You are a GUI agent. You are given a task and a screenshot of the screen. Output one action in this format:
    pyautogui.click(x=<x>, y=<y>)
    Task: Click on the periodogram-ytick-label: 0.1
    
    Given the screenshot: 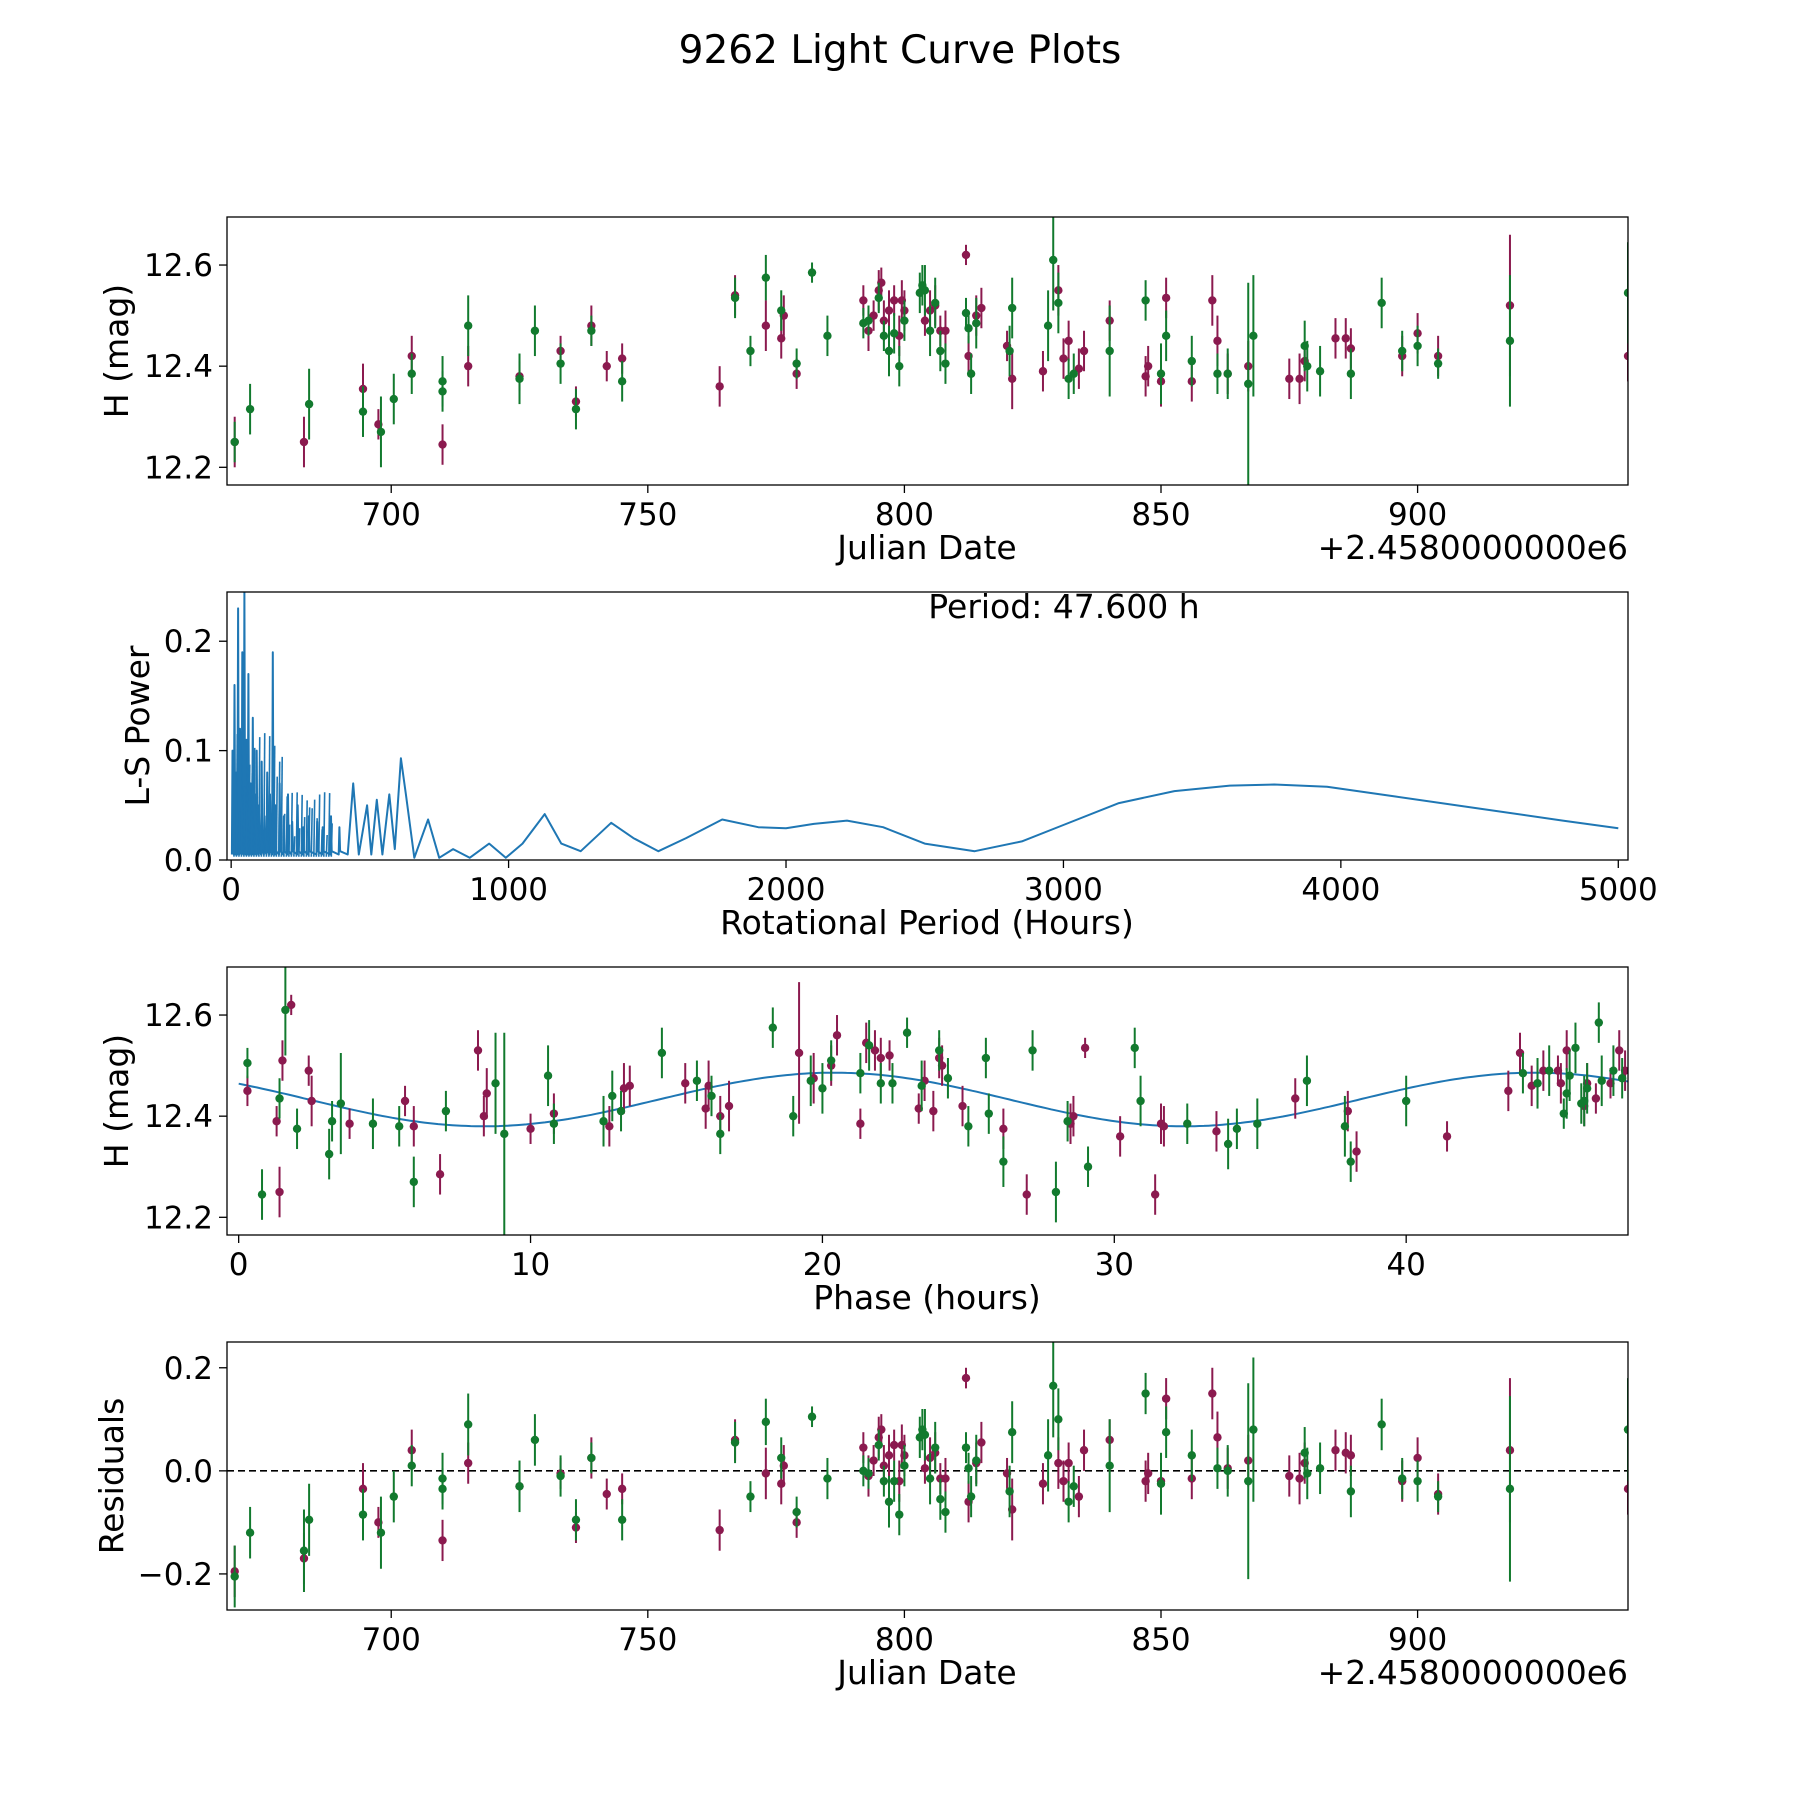 What is the action you would take?
    pyautogui.click(x=188, y=752)
    